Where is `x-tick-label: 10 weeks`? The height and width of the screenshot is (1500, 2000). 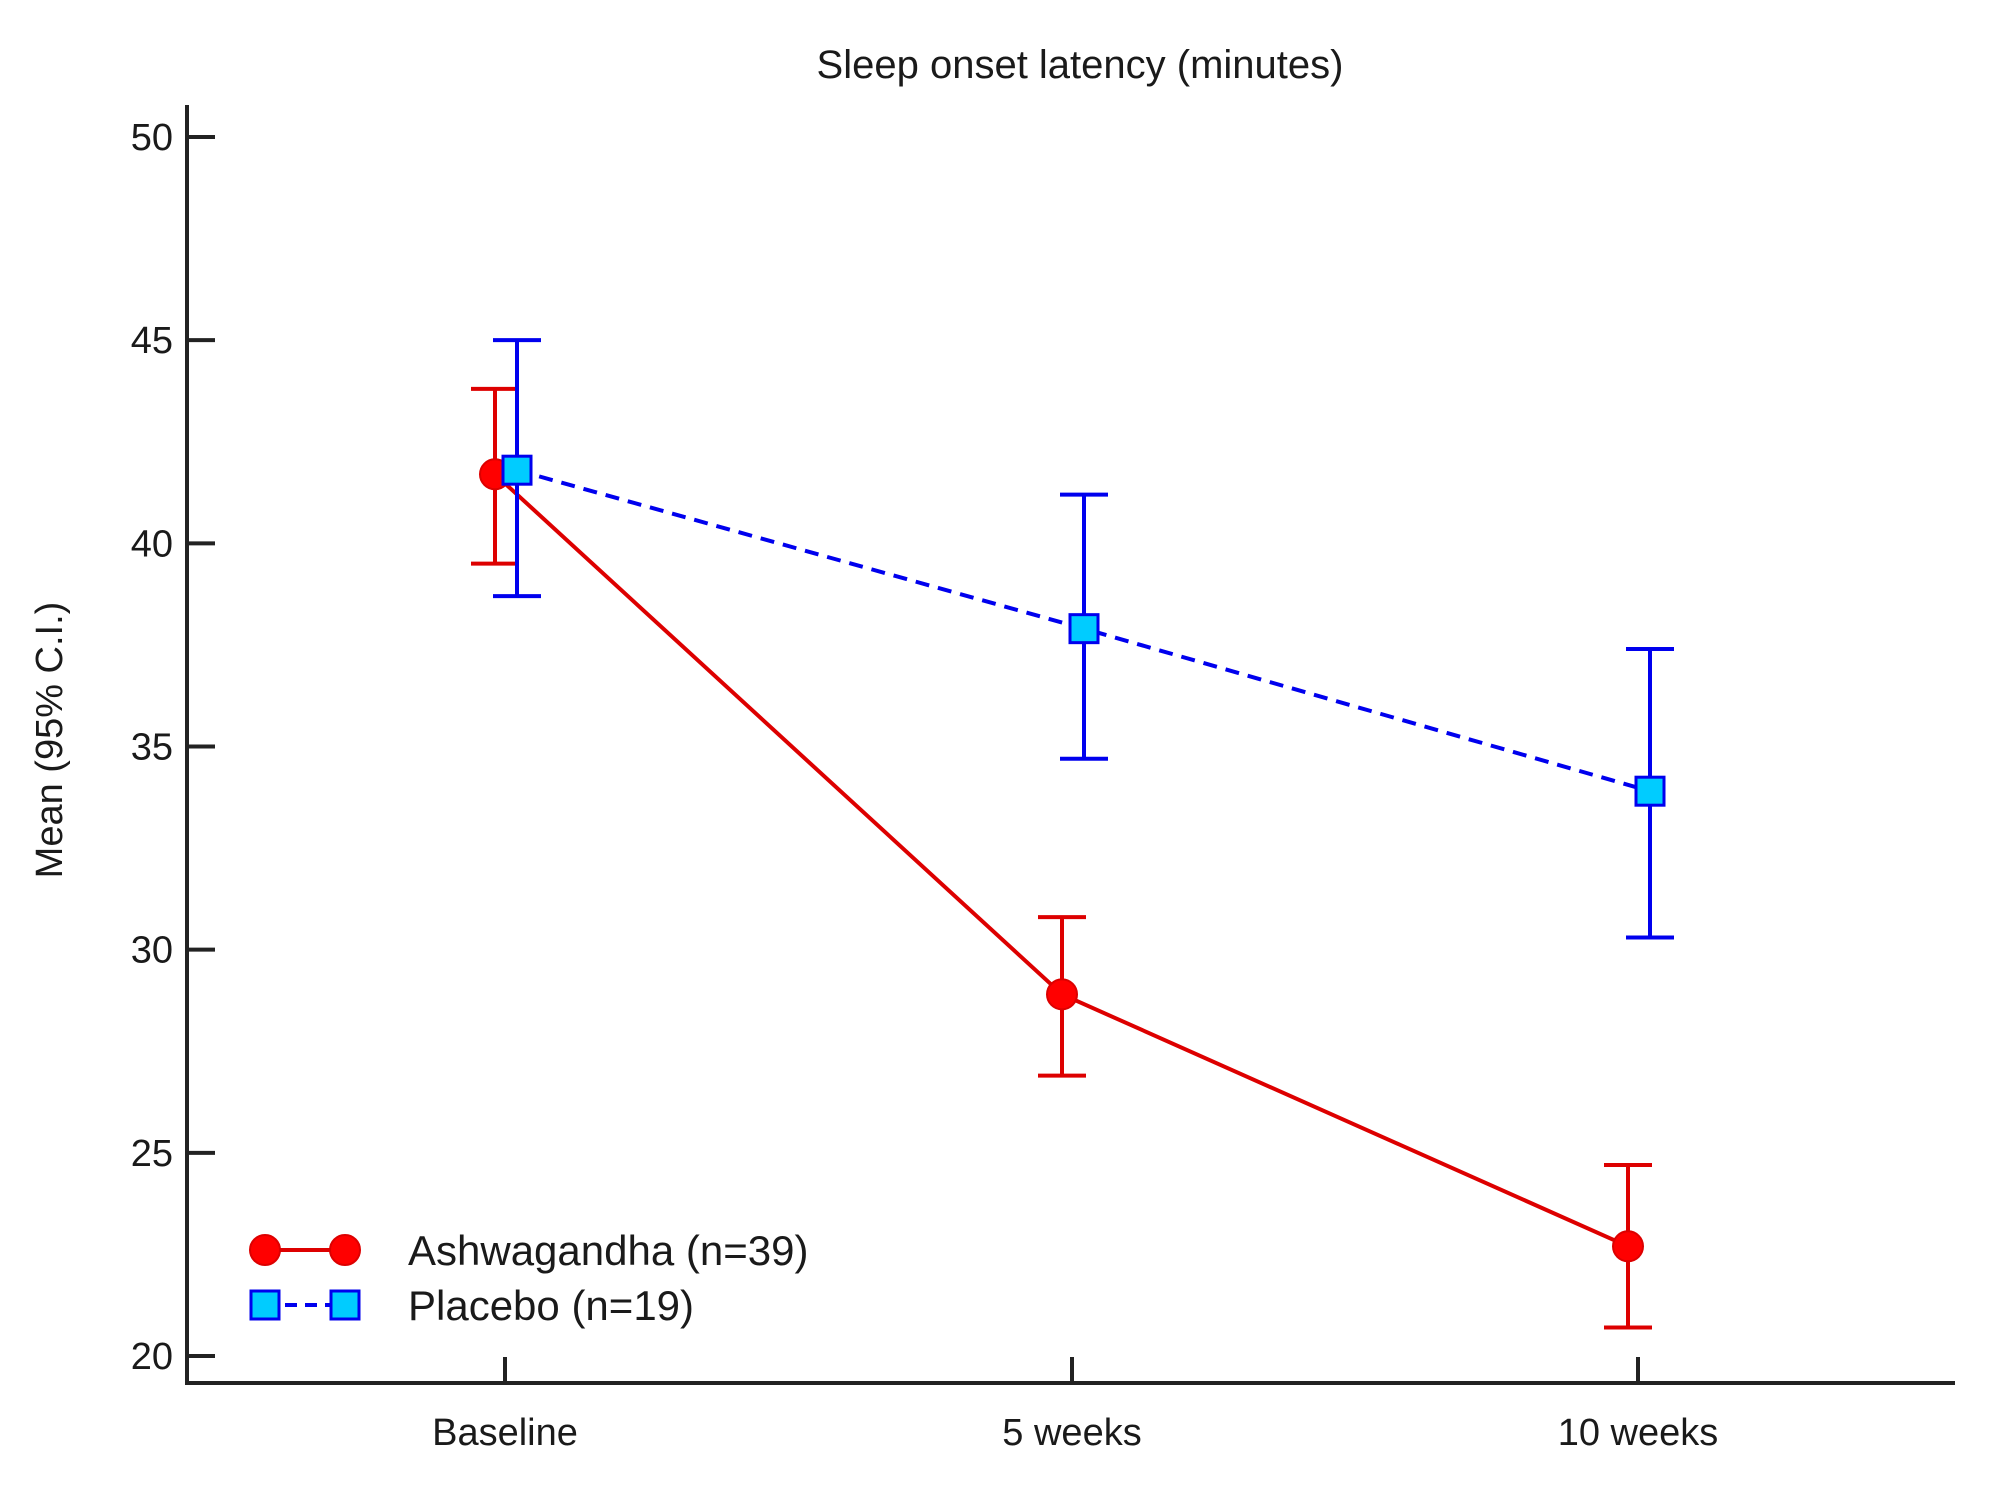
x-tick-label: 10 weeks is located at coordinates (1638, 1433).